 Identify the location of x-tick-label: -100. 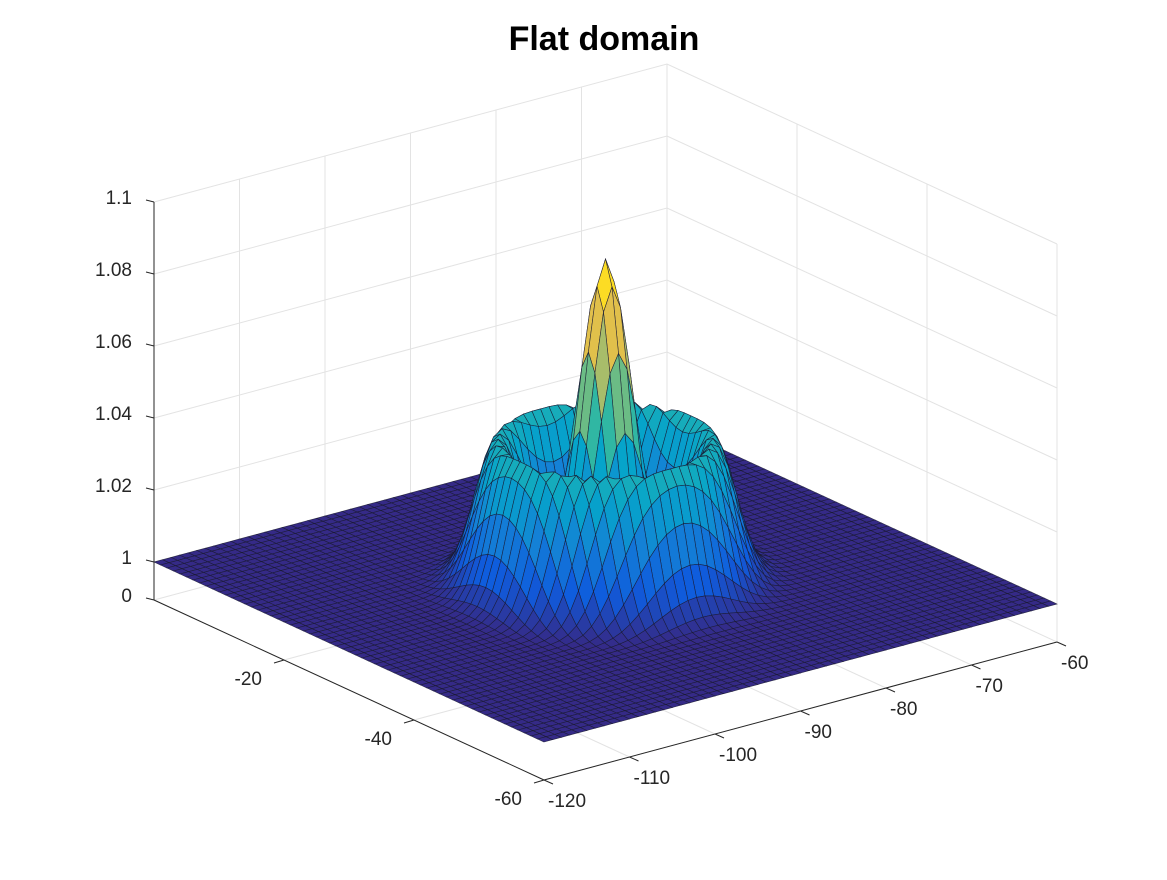
(738, 755).